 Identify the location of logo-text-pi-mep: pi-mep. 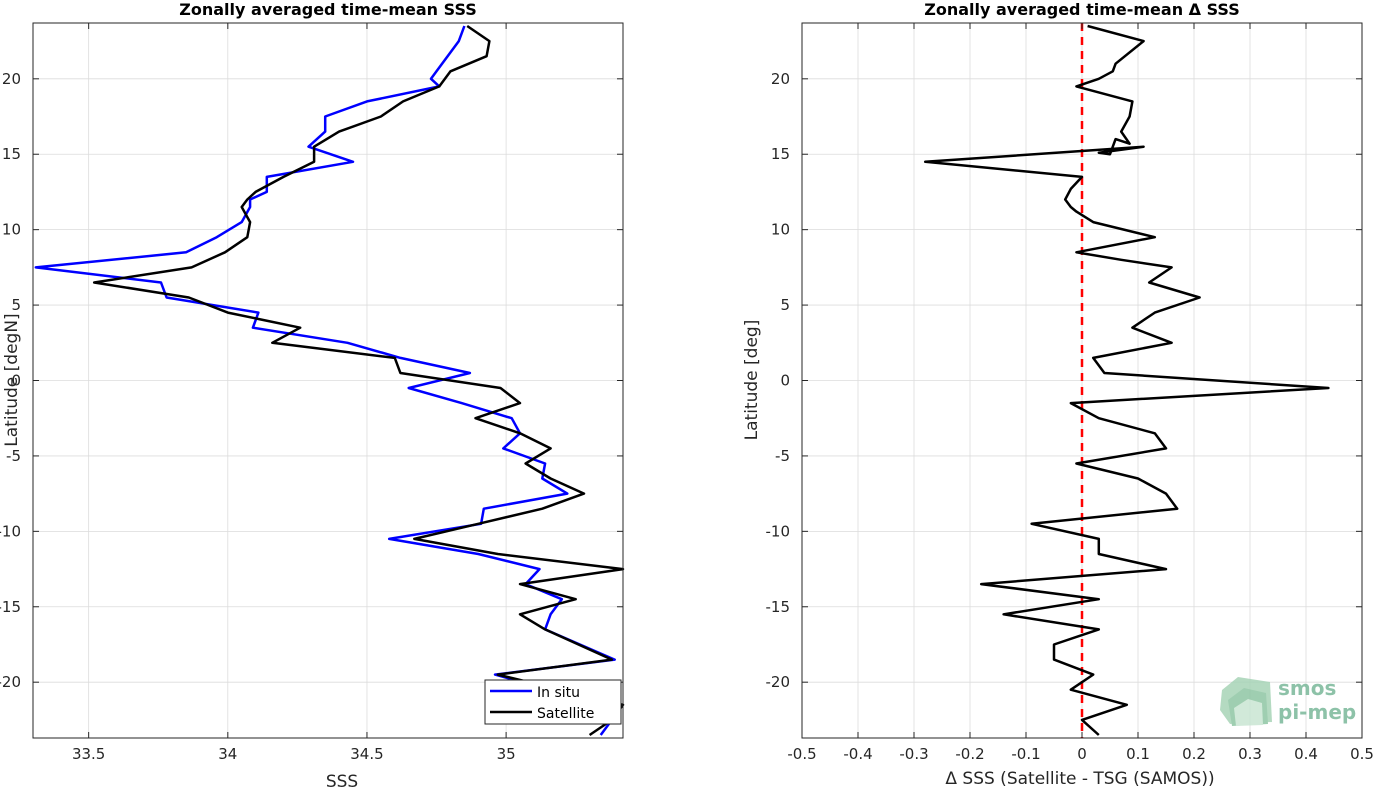
(1317, 712).